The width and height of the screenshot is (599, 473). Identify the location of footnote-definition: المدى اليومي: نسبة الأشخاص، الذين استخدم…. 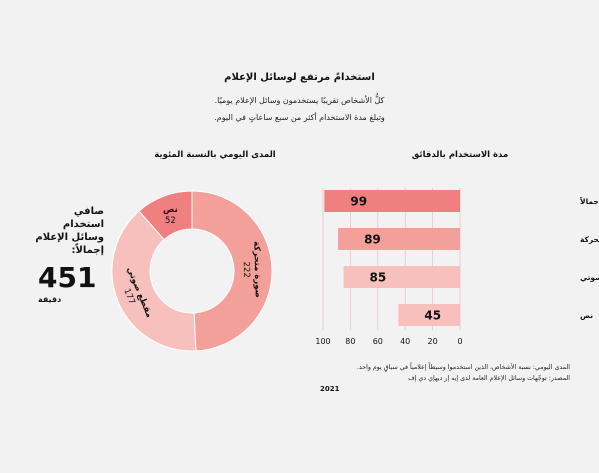
(463, 367).